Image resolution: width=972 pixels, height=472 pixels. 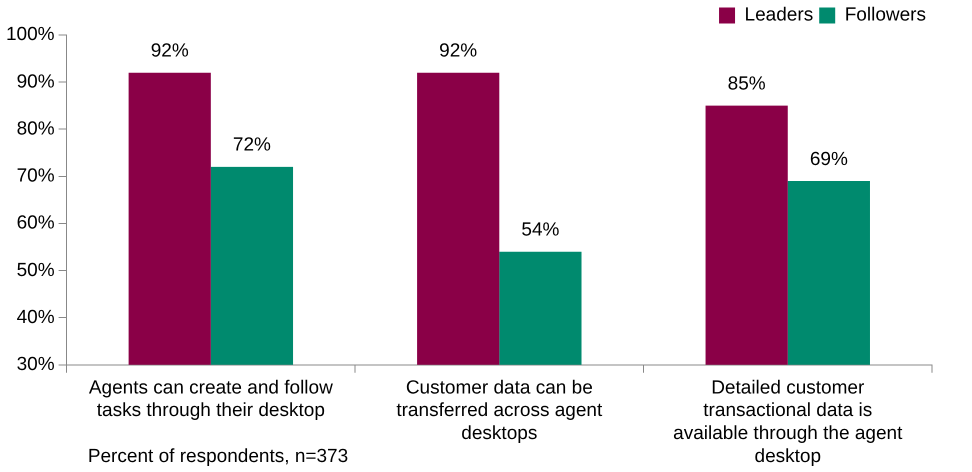 What do you see at coordinates (779, 15) in the screenshot?
I see `legend-label: Leaders` at bounding box center [779, 15].